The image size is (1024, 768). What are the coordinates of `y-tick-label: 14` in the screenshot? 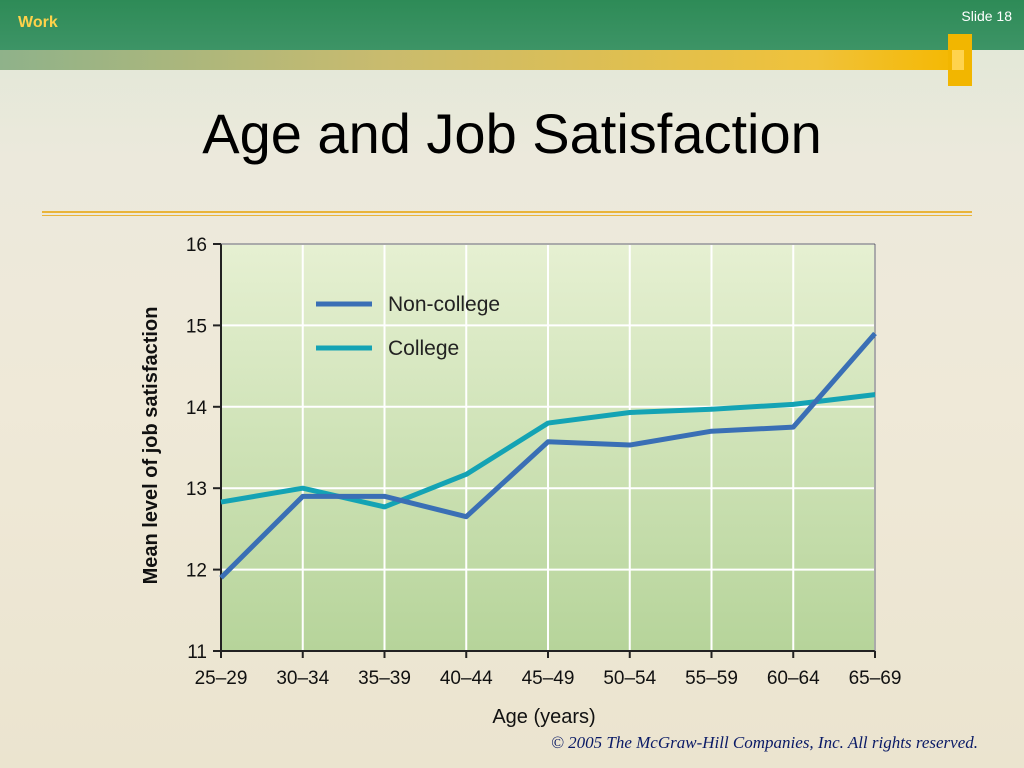 It's located at (197, 408).